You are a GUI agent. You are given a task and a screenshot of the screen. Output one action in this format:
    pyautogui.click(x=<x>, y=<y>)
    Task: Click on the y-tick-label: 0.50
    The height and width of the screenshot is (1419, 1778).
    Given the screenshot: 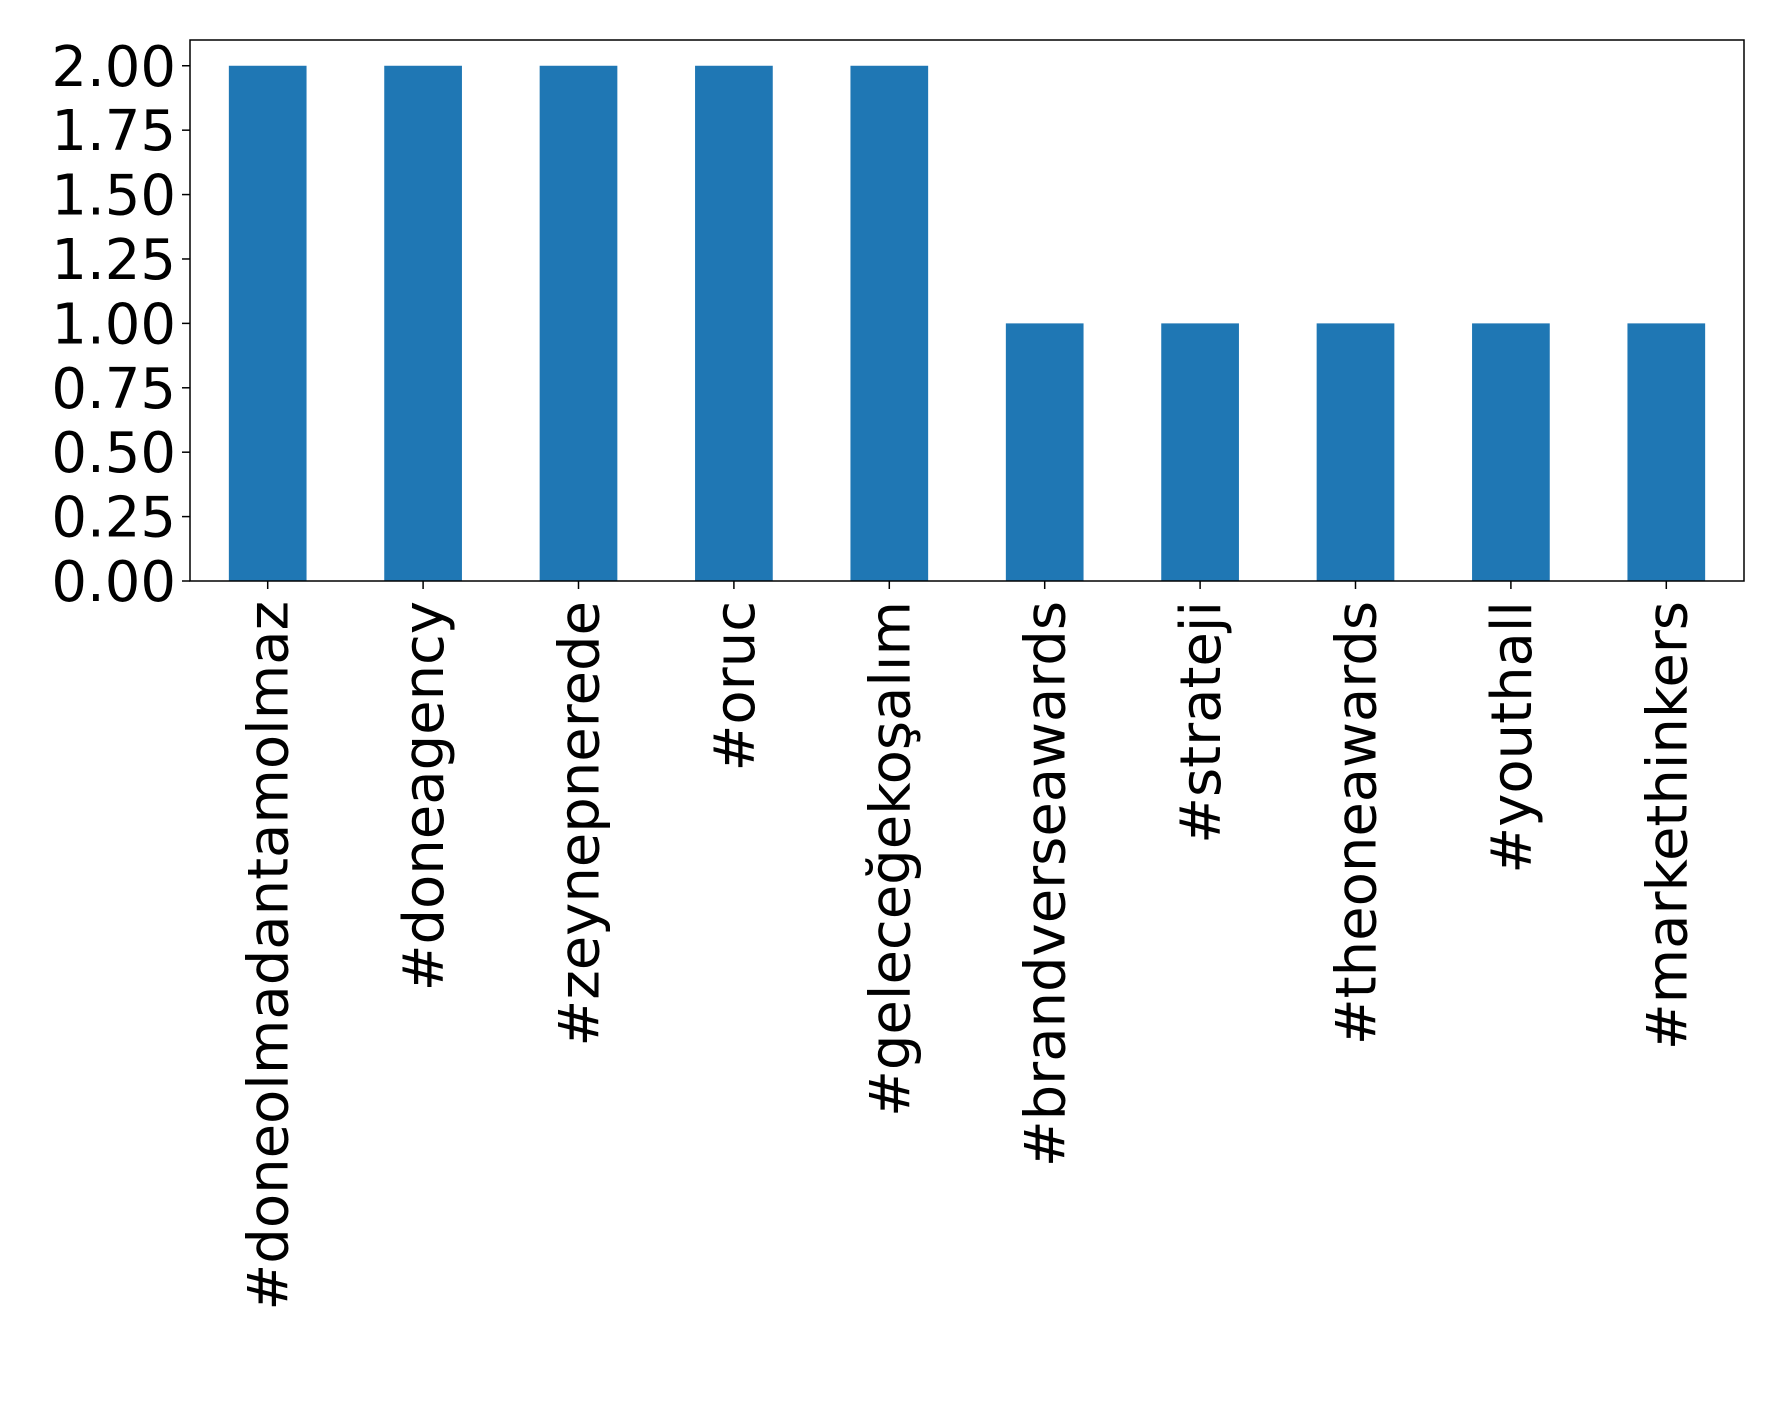 What is the action you would take?
    pyautogui.click(x=113, y=453)
    